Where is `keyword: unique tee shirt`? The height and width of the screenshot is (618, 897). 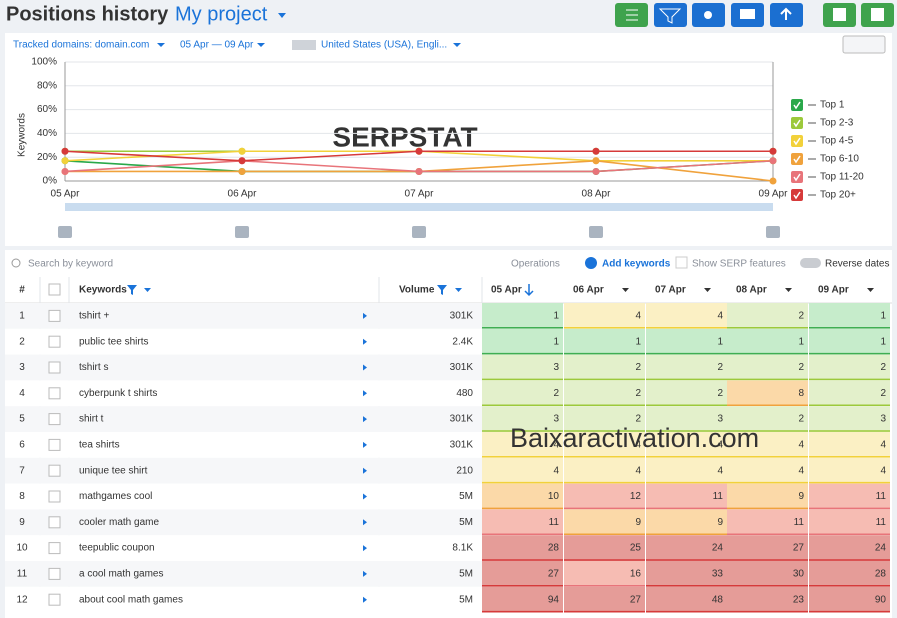
keyword: unique tee shirt is located at coordinates (113, 470).